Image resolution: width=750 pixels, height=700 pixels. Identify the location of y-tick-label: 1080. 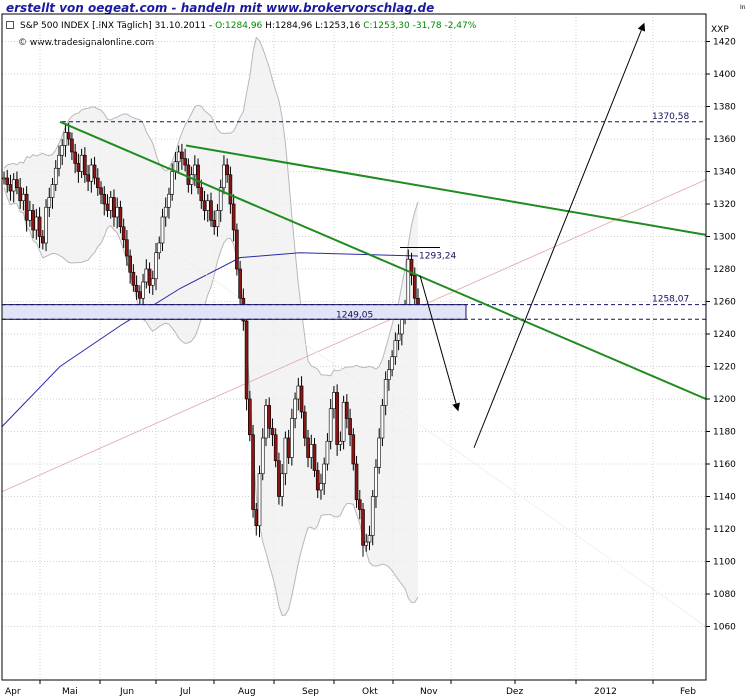
(724, 595).